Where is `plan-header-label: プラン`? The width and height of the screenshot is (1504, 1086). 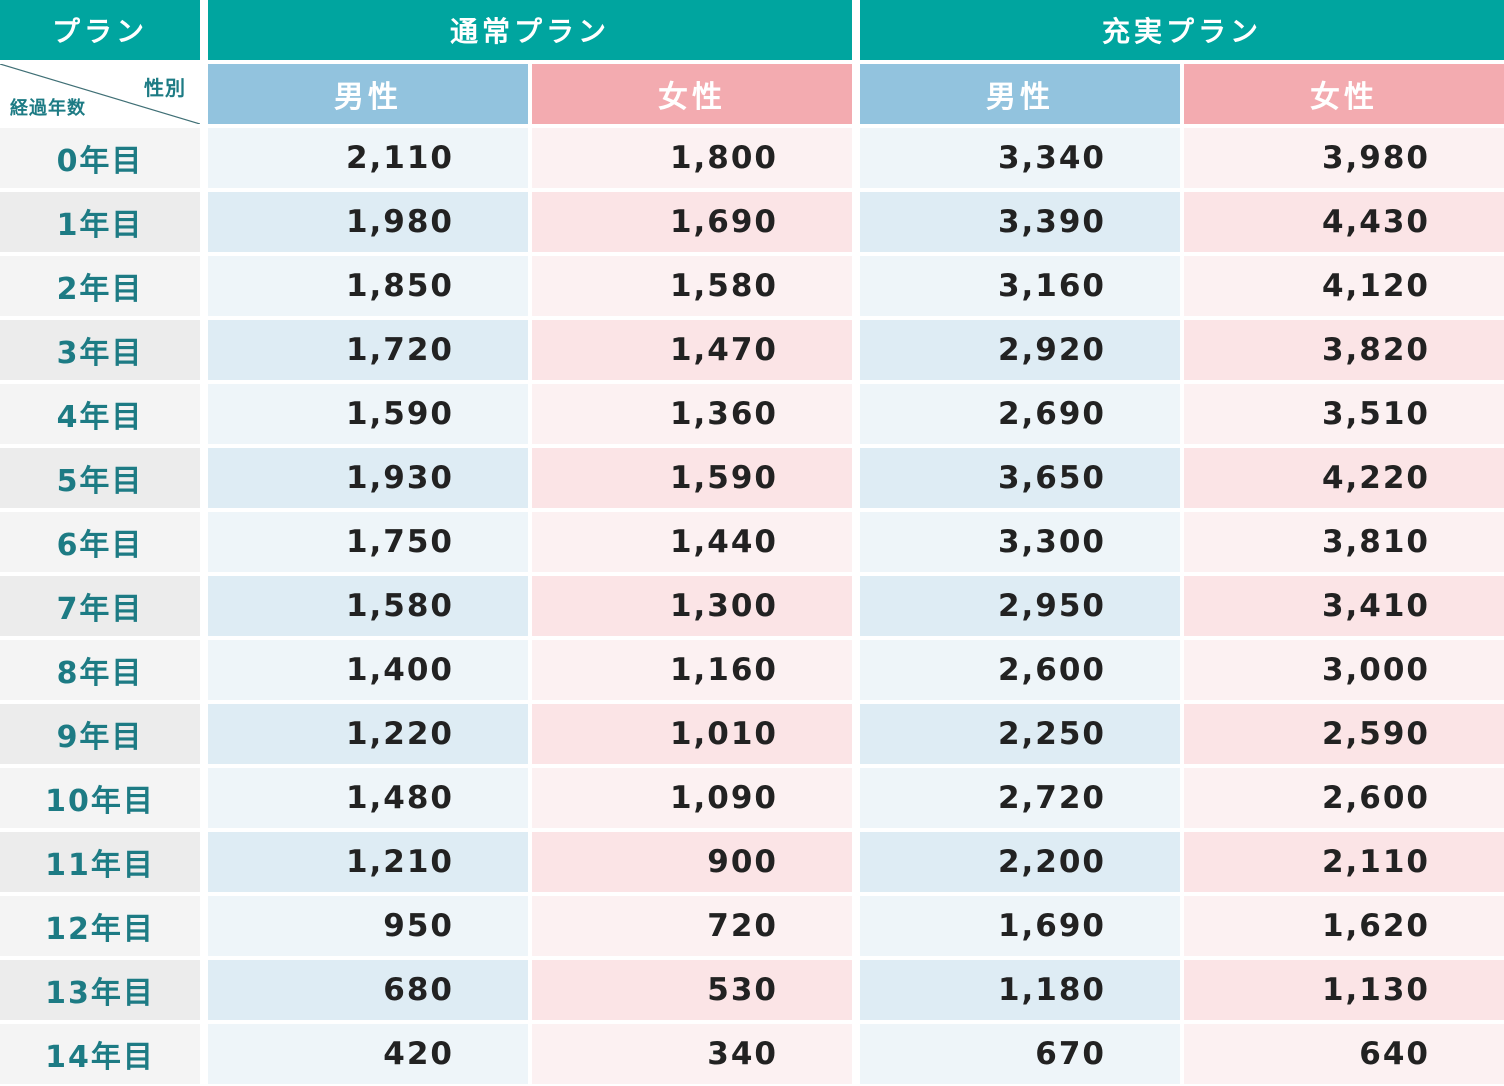 plan-header-label: プラン is located at coordinates (100, 30).